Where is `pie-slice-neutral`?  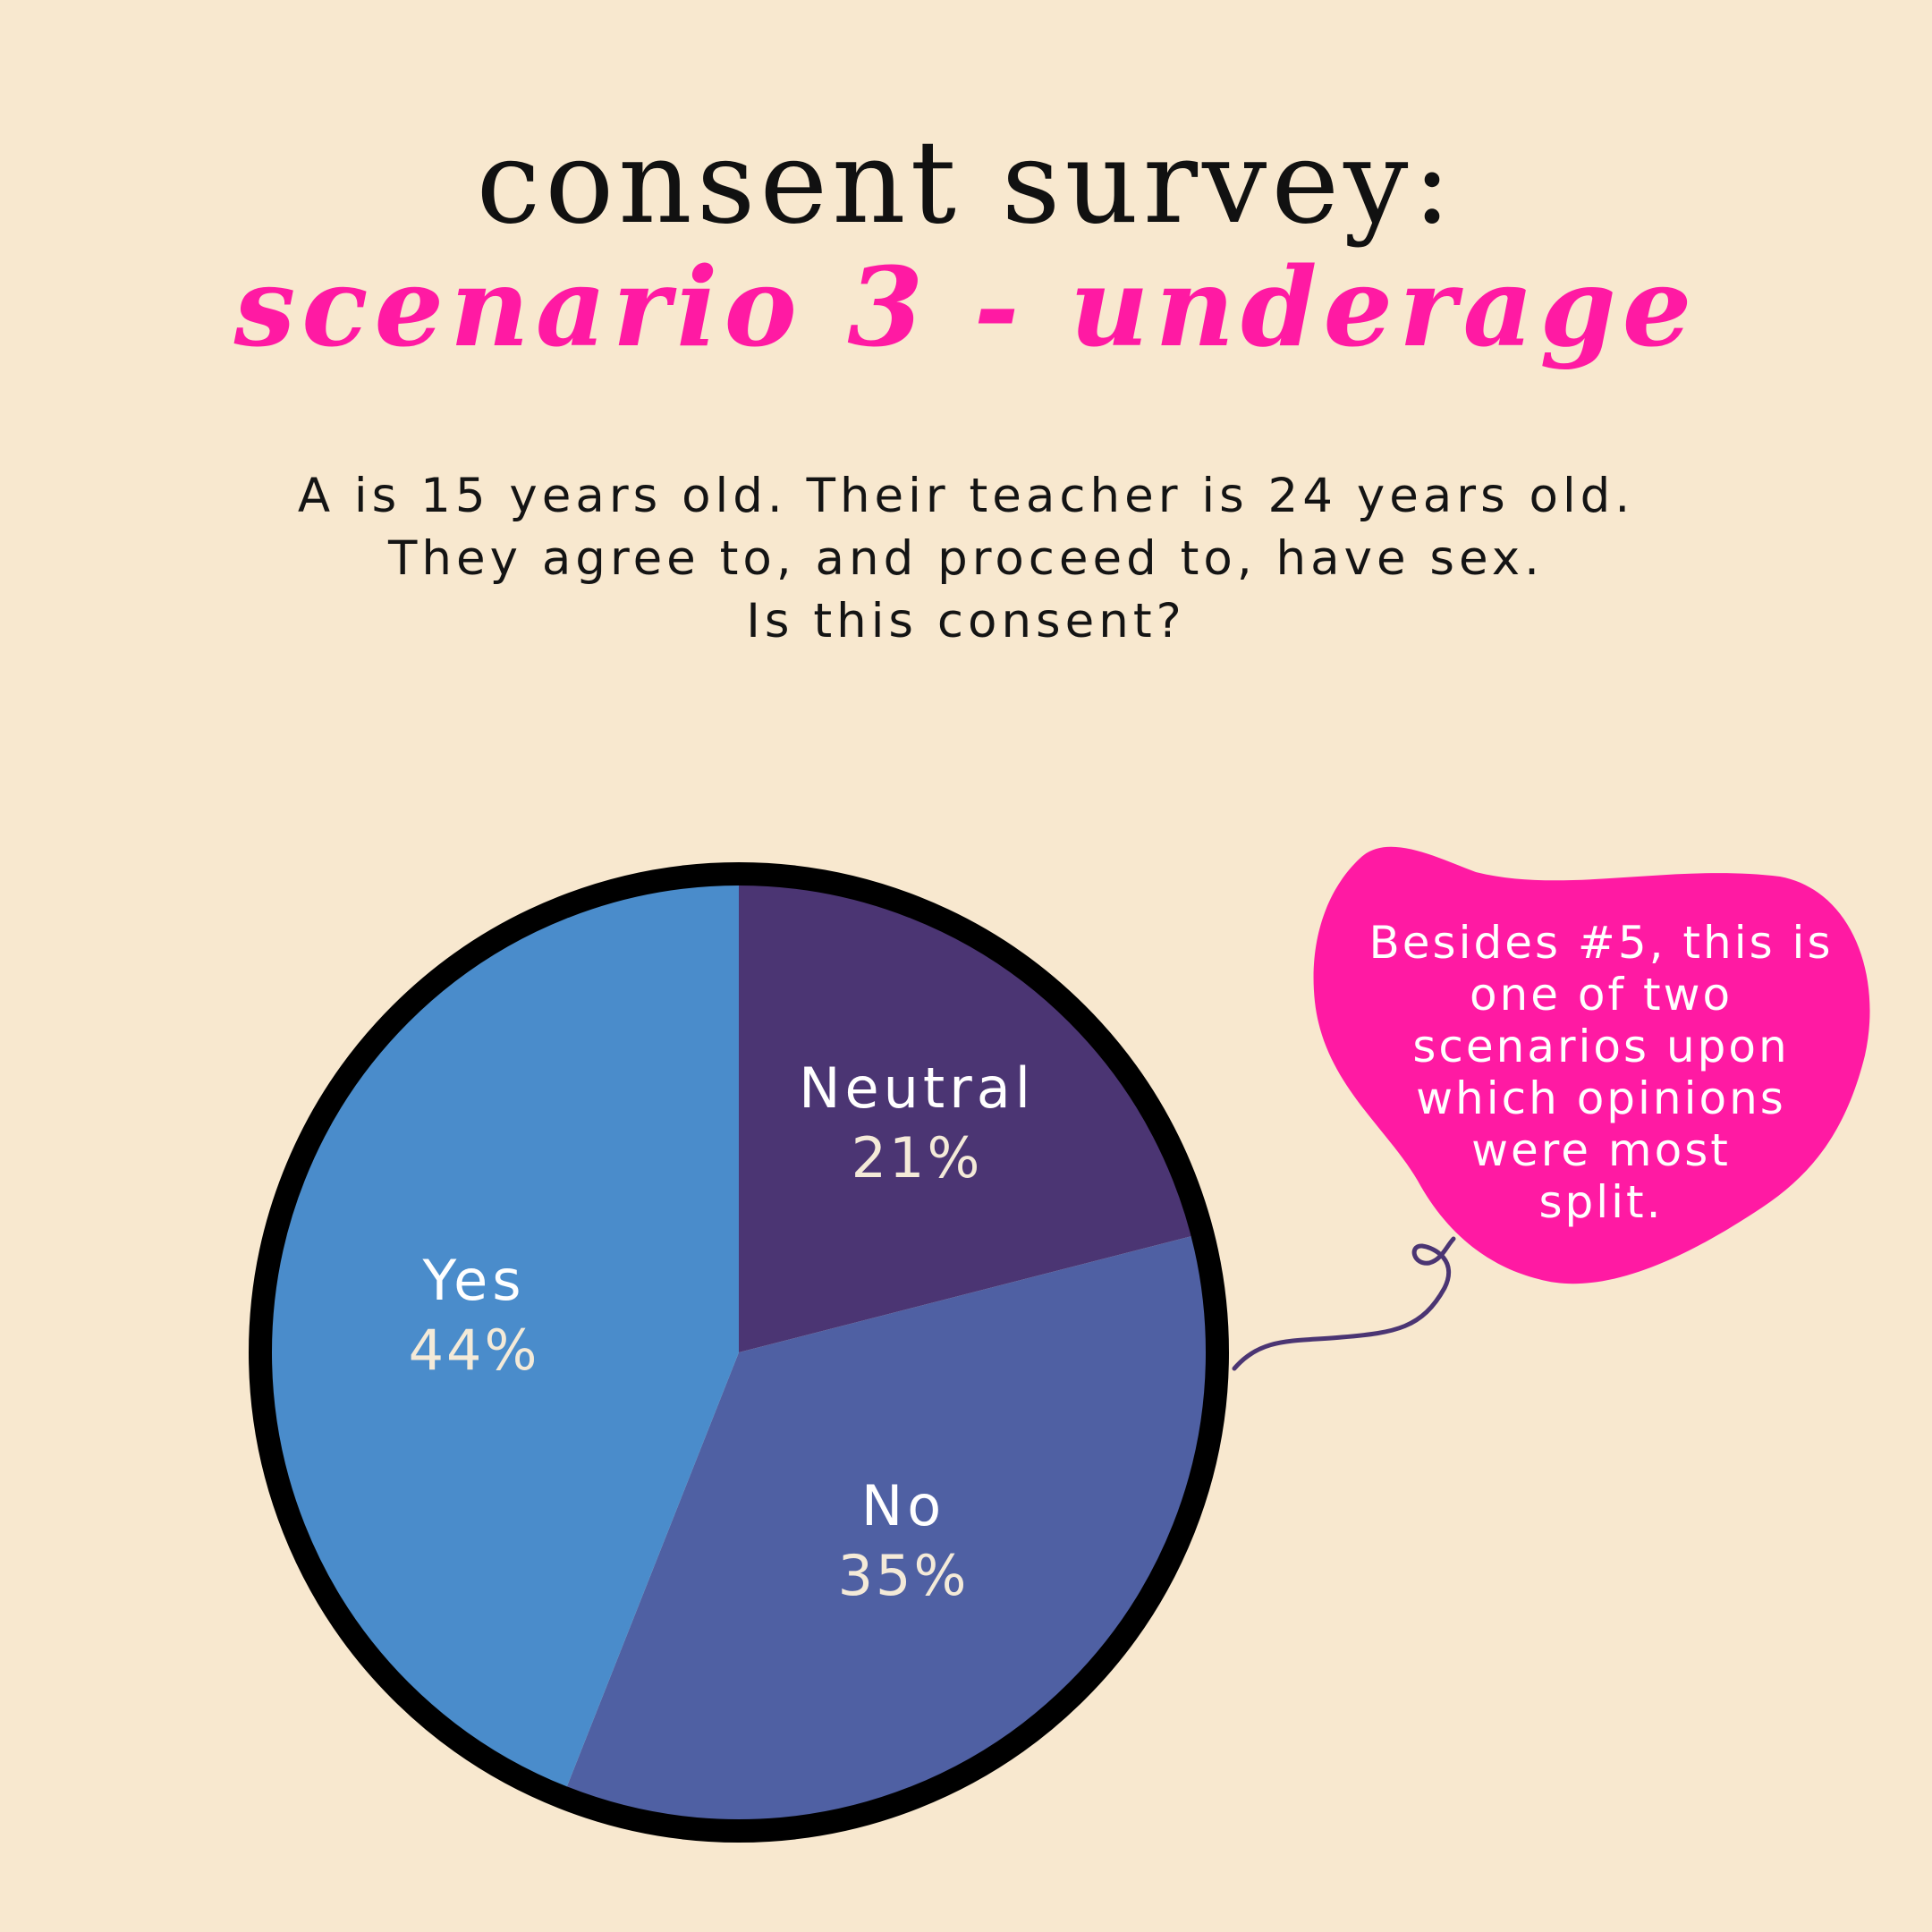 pie-slice-neutral is located at coordinates (971, 1113).